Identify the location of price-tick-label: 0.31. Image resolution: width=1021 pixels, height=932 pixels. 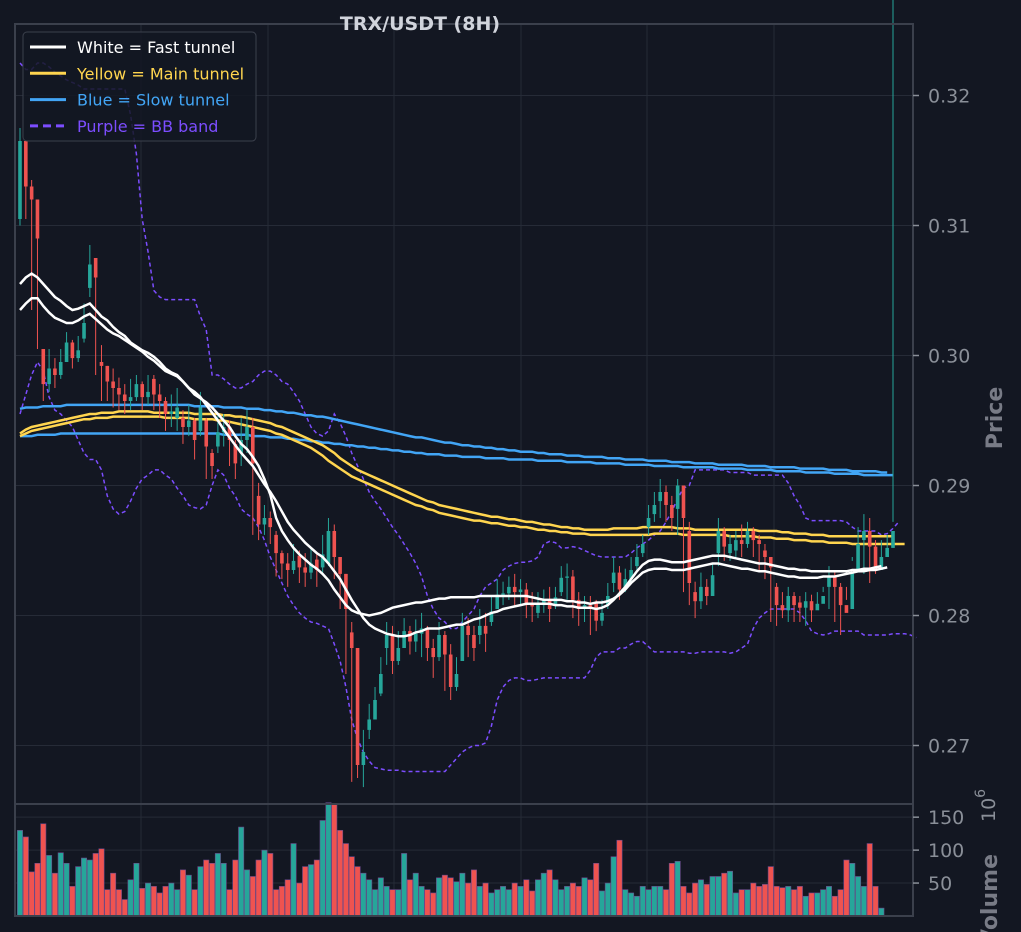
(949, 227).